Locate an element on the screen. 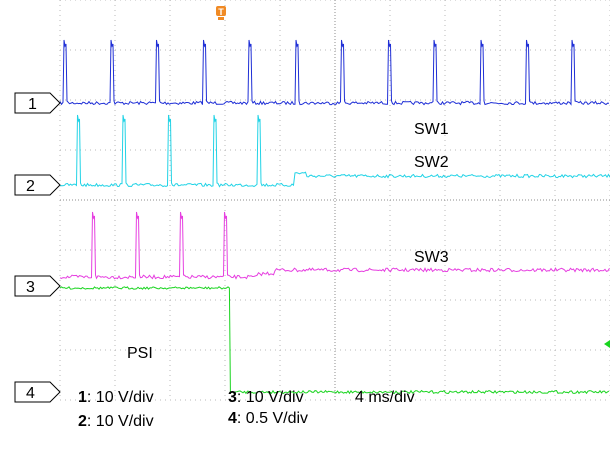 The width and height of the screenshot is (610, 463). ch4-scale: 4: 0.5 V/div is located at coordinates (268, 419).